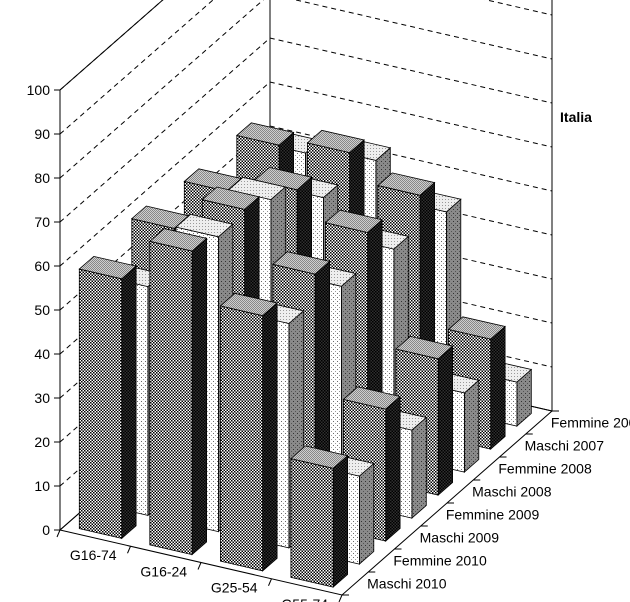  What do you see at coordinates (46, 530) in the screenshot?
I see `z-tick-label: 0` at bounding box center [46, 530].